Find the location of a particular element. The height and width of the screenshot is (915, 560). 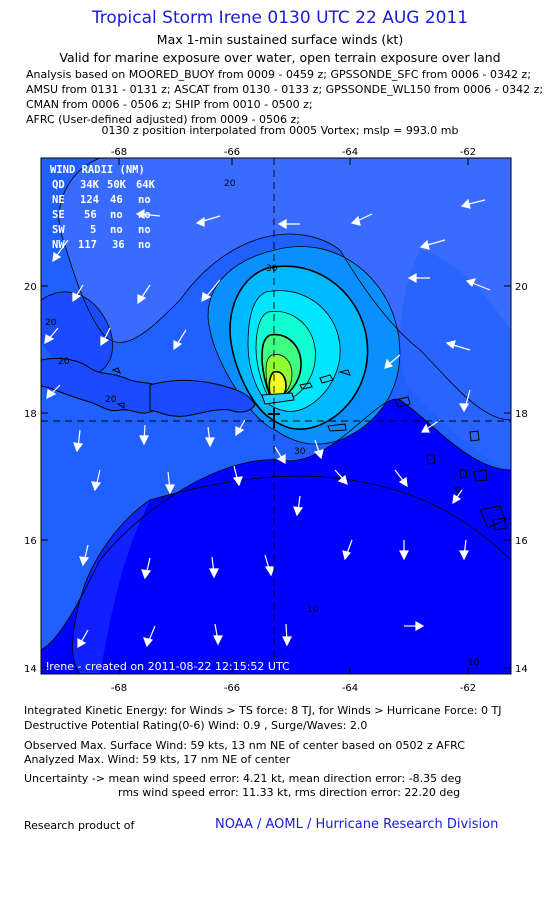

wind-radii-cell: 5 is located at coordinates (93, 230).